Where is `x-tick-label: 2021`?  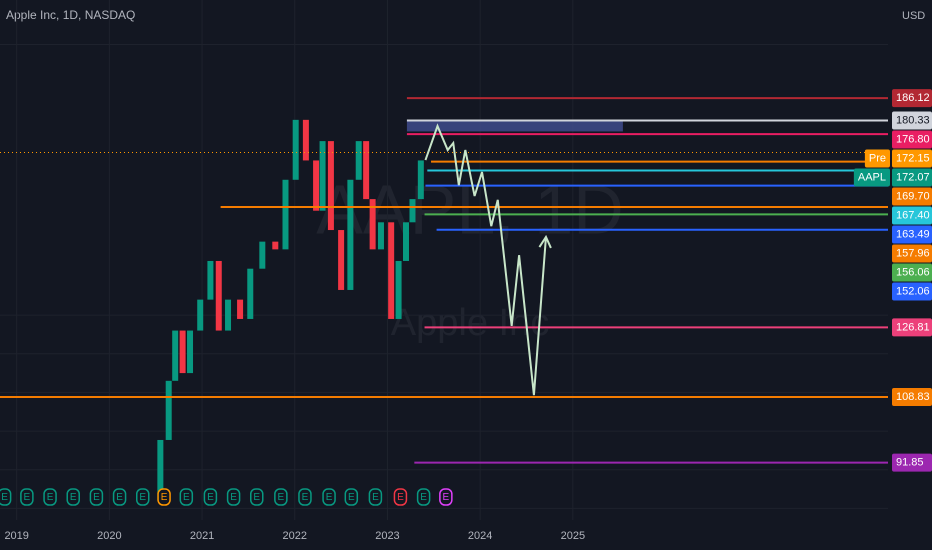 x-tick-label: 2021 is located at coordinates (202, 536).